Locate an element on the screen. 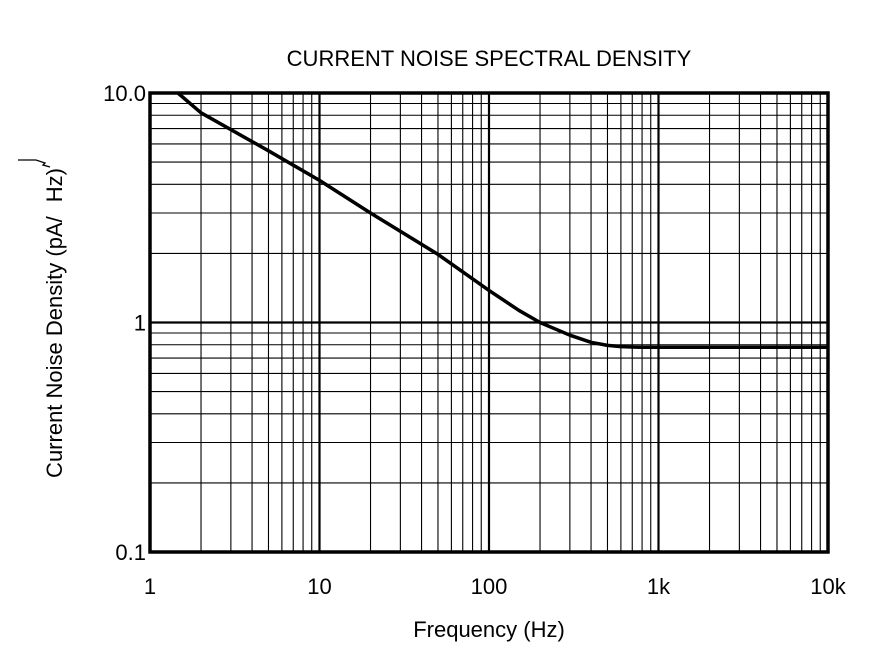 Image resolution: width=888 pixels, height=666 pixels. x-tick-label: 1k is located at coordinates (659, 586).